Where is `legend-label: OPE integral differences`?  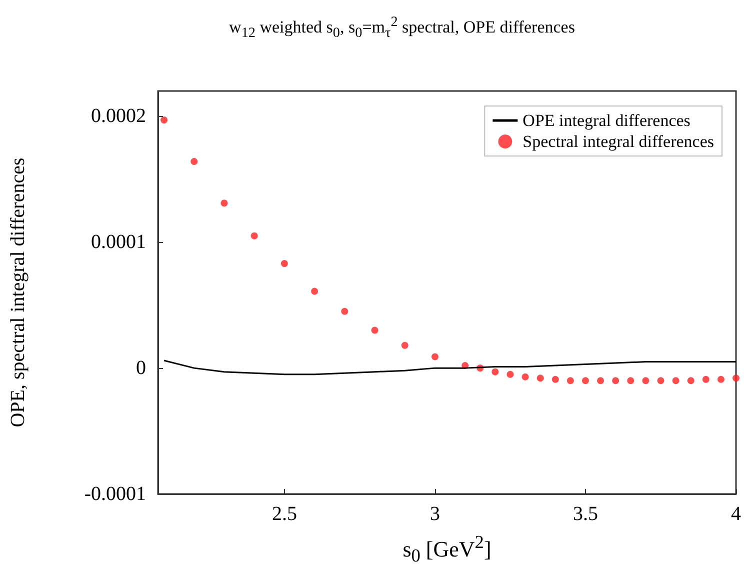
legend-label: OPE integral differences is located at coordinates (606, 120).